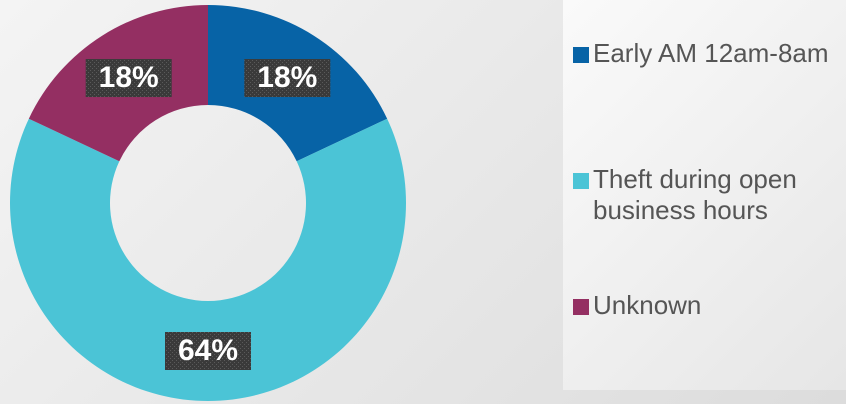 This screenshot has height=404, width=846. I want to click on legend-label: Unknown, so click(647, 305).